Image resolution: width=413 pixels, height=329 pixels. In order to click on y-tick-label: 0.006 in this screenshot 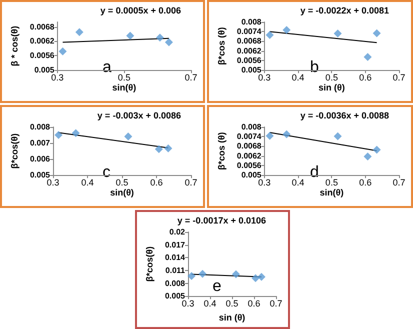, I will do `click(40, 159)`.